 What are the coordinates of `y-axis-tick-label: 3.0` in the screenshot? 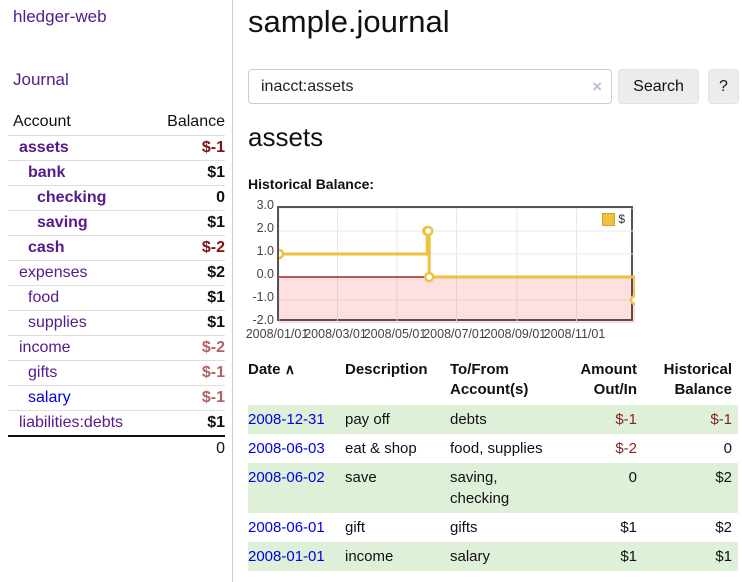 It's located at (265, 205).